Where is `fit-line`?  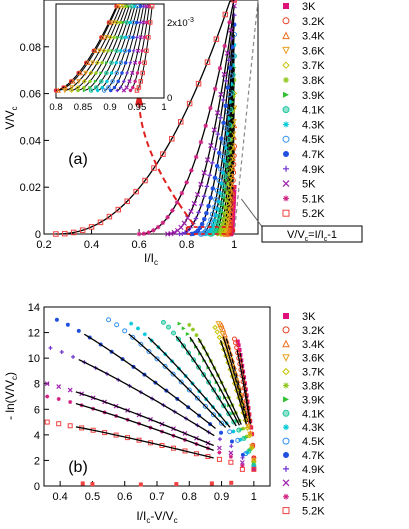
fit-line is located at coordinates (146, 397).